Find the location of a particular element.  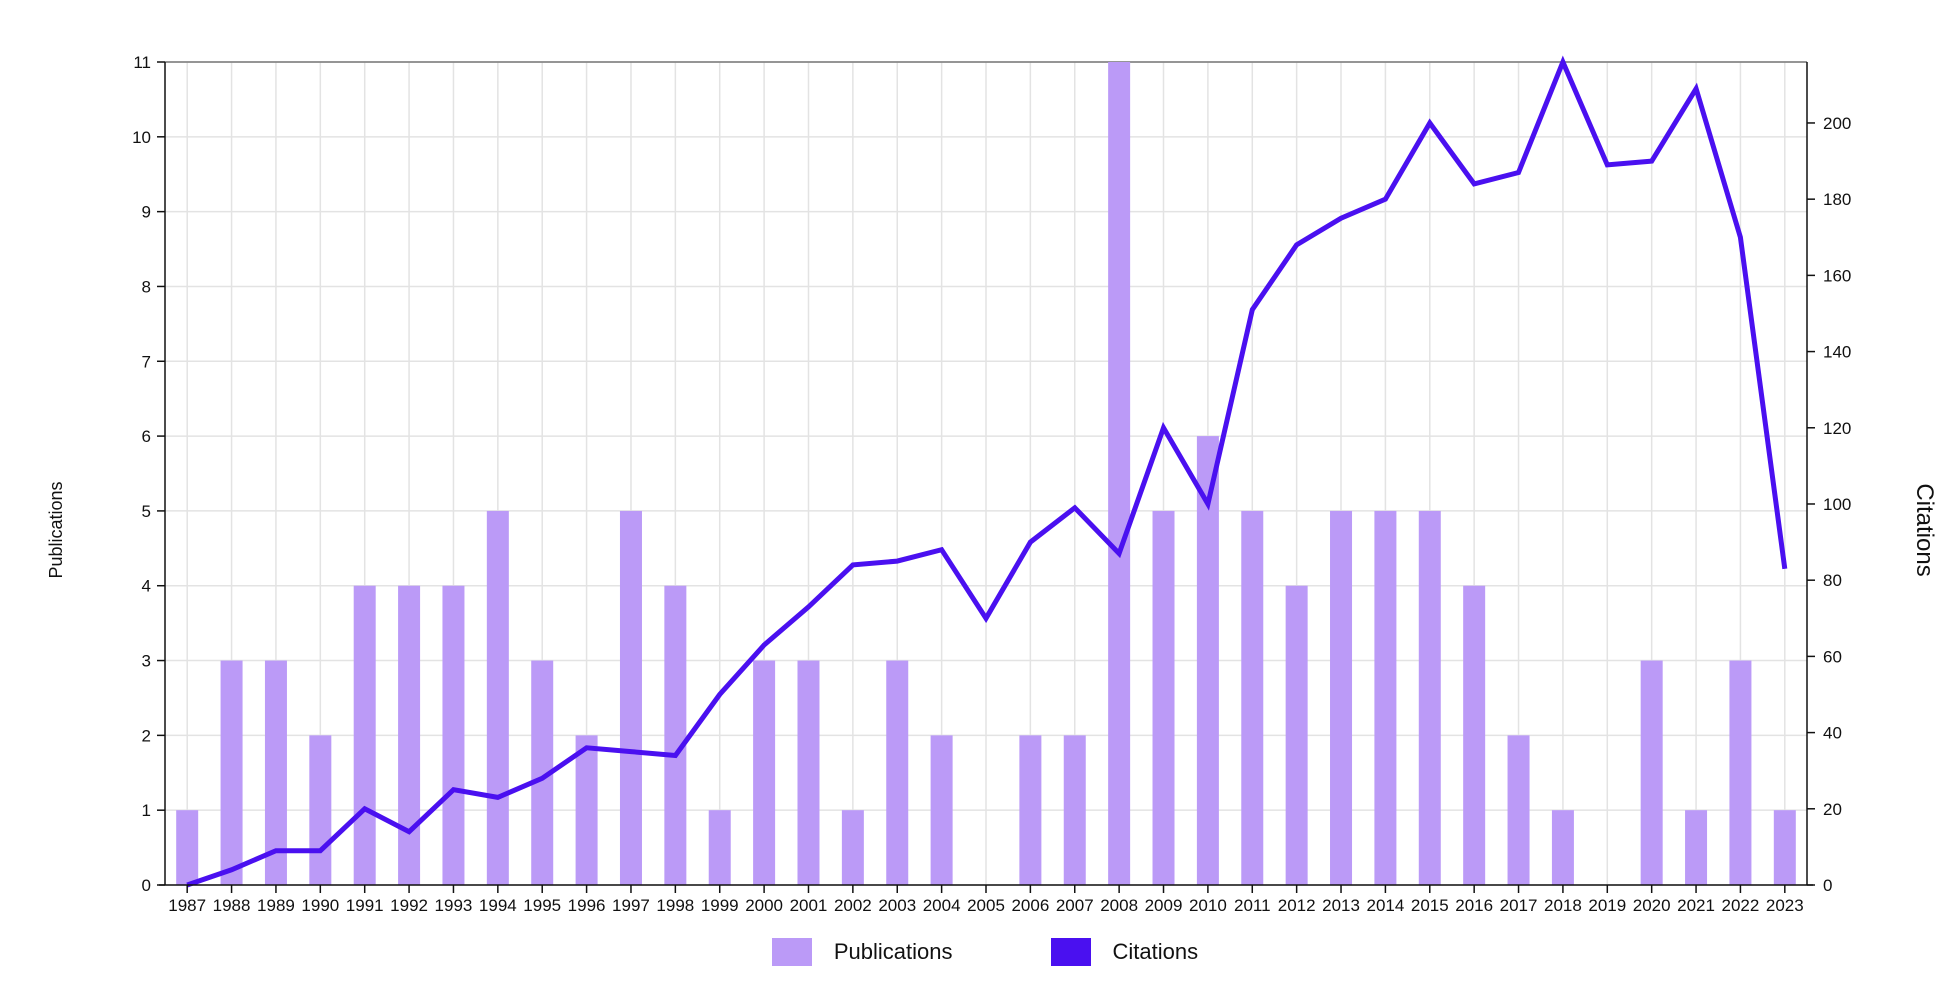

x-tick-label: 2013 is located at coordinates (1341, 905).